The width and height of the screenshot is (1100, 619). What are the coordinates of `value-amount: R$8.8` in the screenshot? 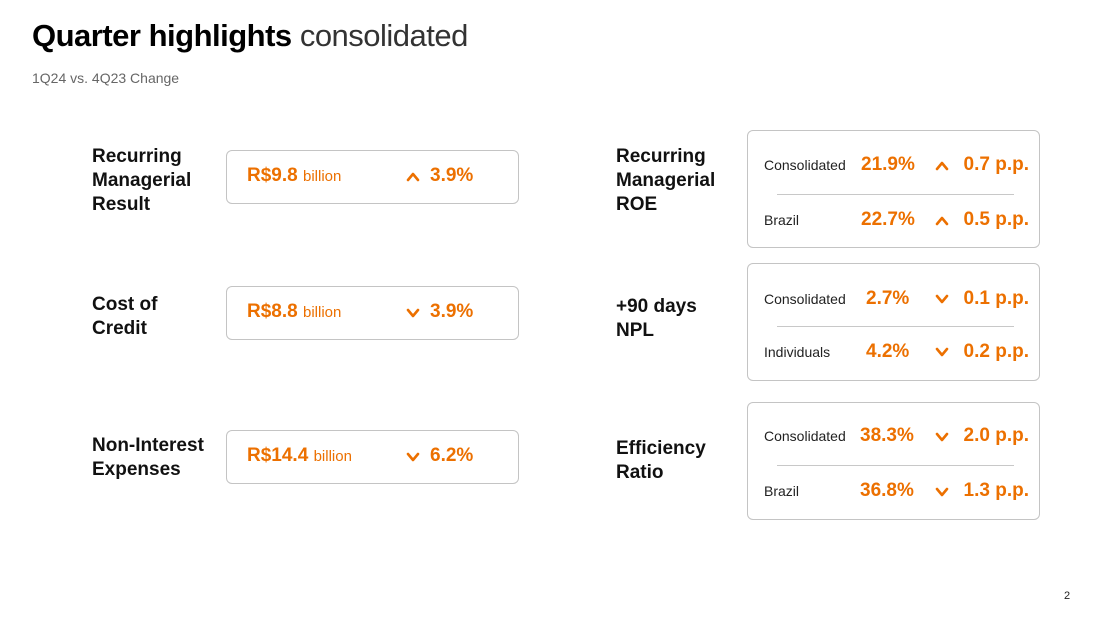 It's located at (272, 311).